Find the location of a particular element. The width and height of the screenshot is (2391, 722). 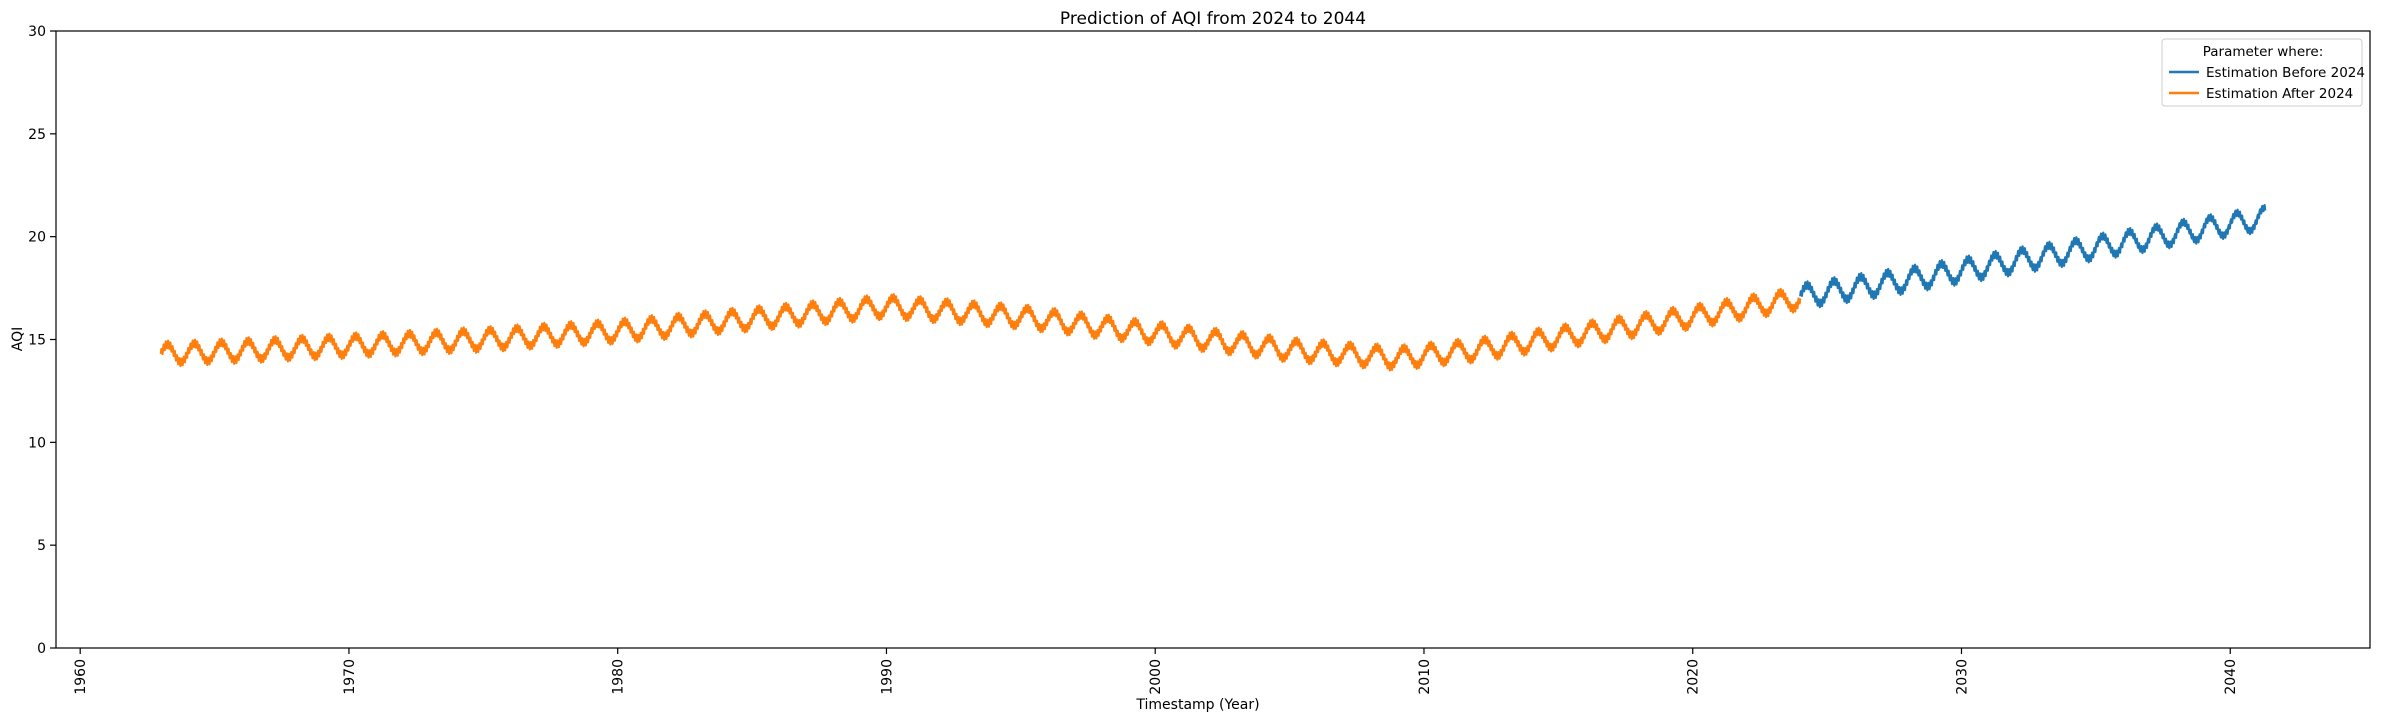

y-axis: 0 5 10 15 20 25 30 is located at coordinates (42, 340).